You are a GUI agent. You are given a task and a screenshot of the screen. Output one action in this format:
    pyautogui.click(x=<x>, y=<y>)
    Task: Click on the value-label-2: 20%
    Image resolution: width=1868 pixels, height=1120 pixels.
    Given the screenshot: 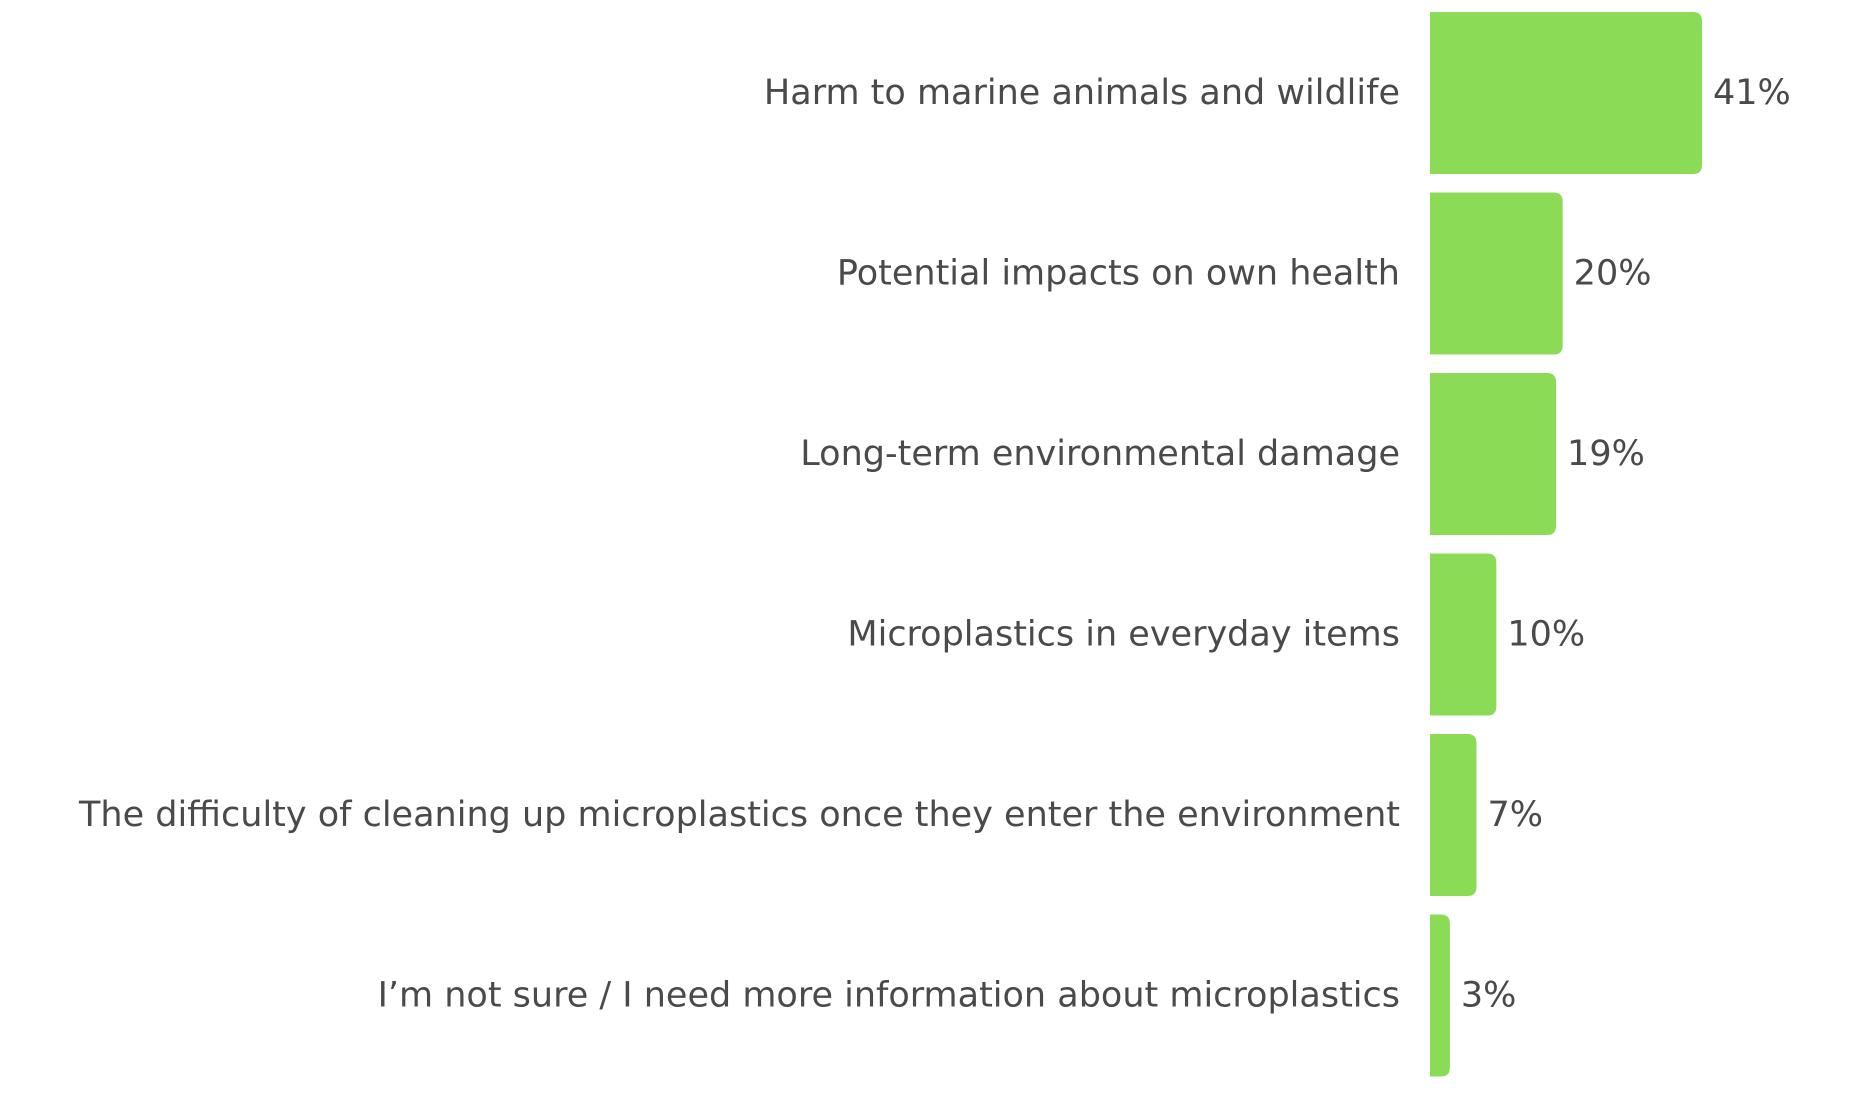 What is the action you would take?
    pyautogui.click(x=1613, y=274)
    